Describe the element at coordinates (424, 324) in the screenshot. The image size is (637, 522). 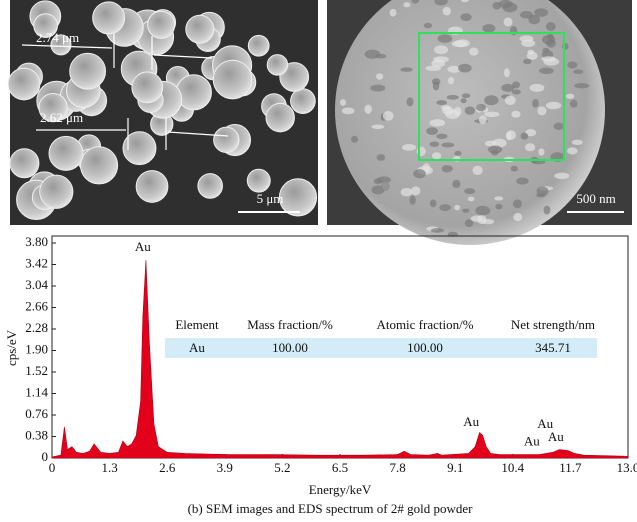
I see `table-header: Atomic fraction/%` at that location.